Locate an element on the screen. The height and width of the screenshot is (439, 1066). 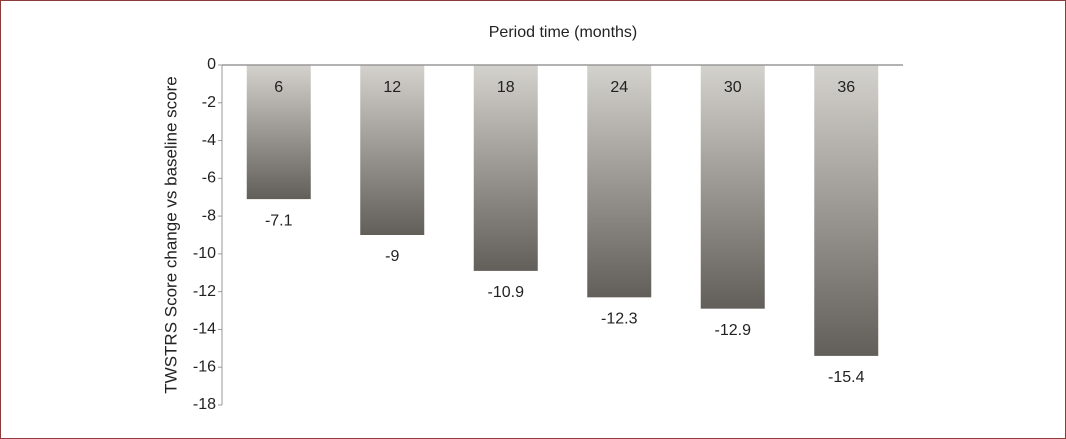
y-tick-label: -18 is located at coordinates (204, 404).